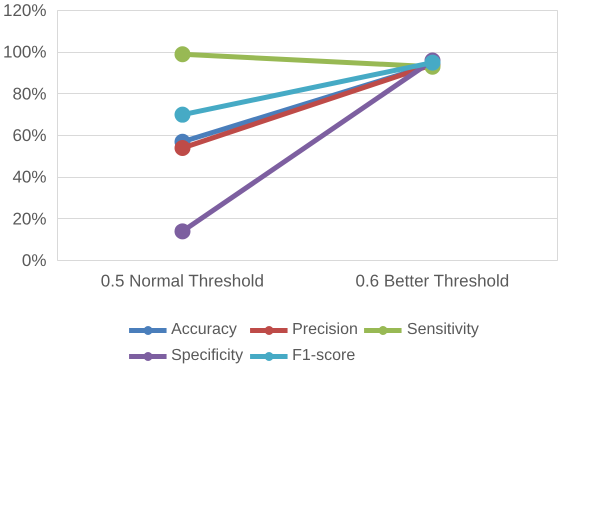 The width and height of the screenshot is (597, 529). What do you see at coordinates (442, 330) in the screenshot?
I see `legend-label: Sensitivity` at bounding box center [442, 330].